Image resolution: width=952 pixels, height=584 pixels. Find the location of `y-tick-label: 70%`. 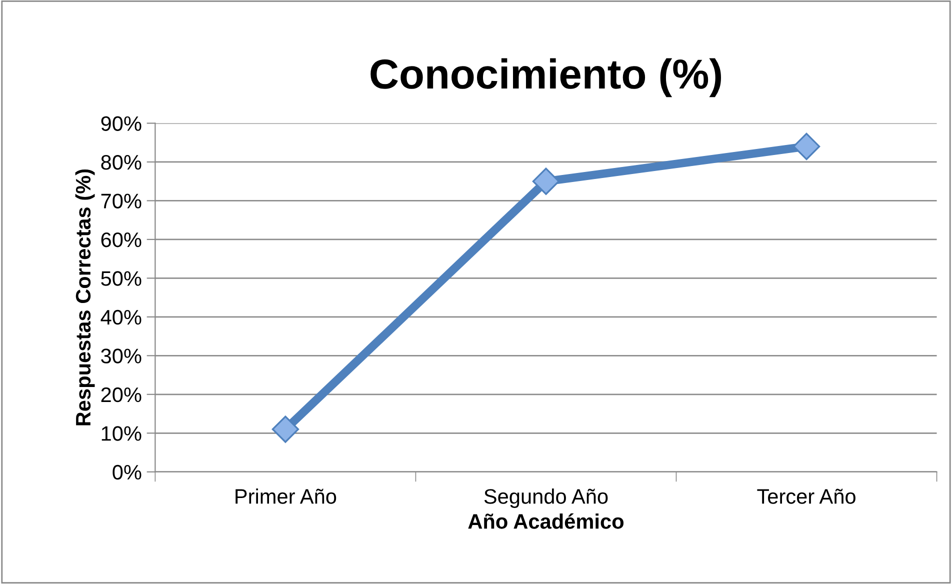

y-tick-label: 70% is located at coordinates (121, 201).